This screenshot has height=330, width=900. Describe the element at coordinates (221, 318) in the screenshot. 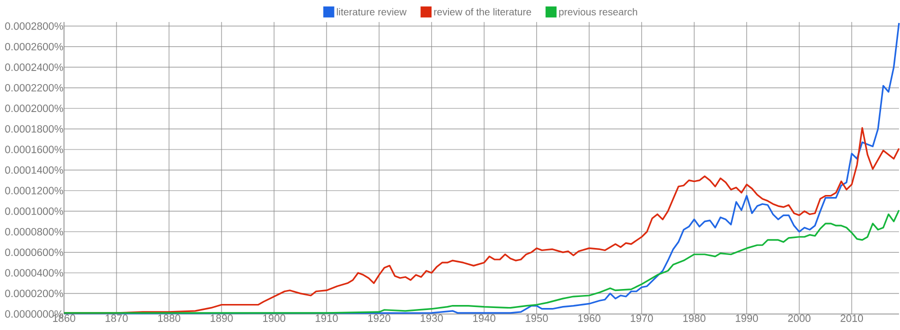

I see `x-tick-label: 1890` at that location.